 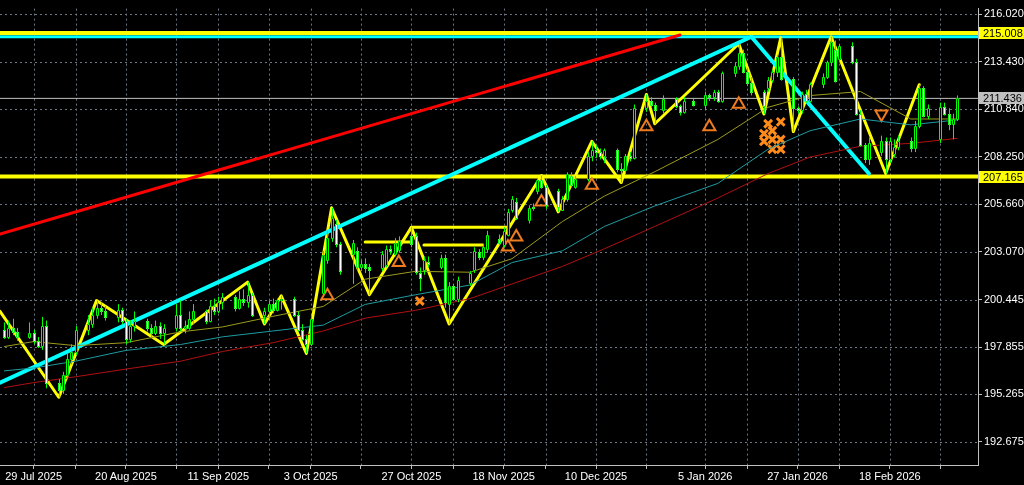 I want to click on y-tick-label: 213.430, so click(x=1004, y=60).